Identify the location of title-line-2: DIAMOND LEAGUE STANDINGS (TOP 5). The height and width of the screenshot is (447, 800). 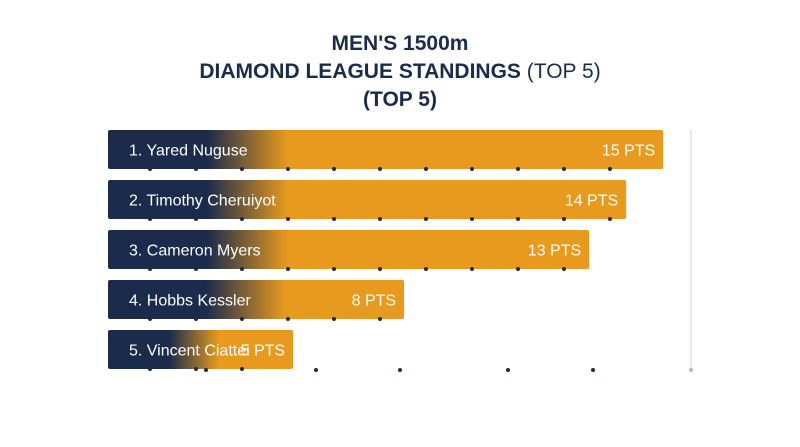
(400, 72).